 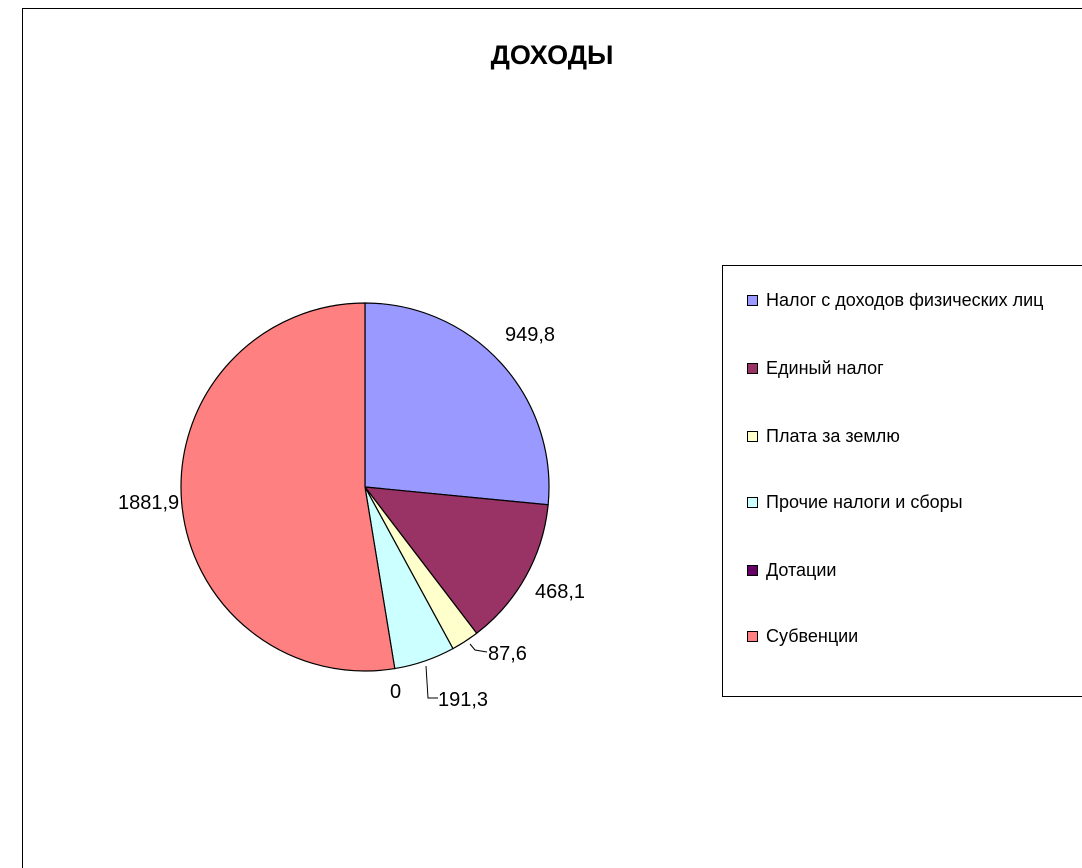 I want to click on legend-label: Единый налог, so click(x=825, y=368).